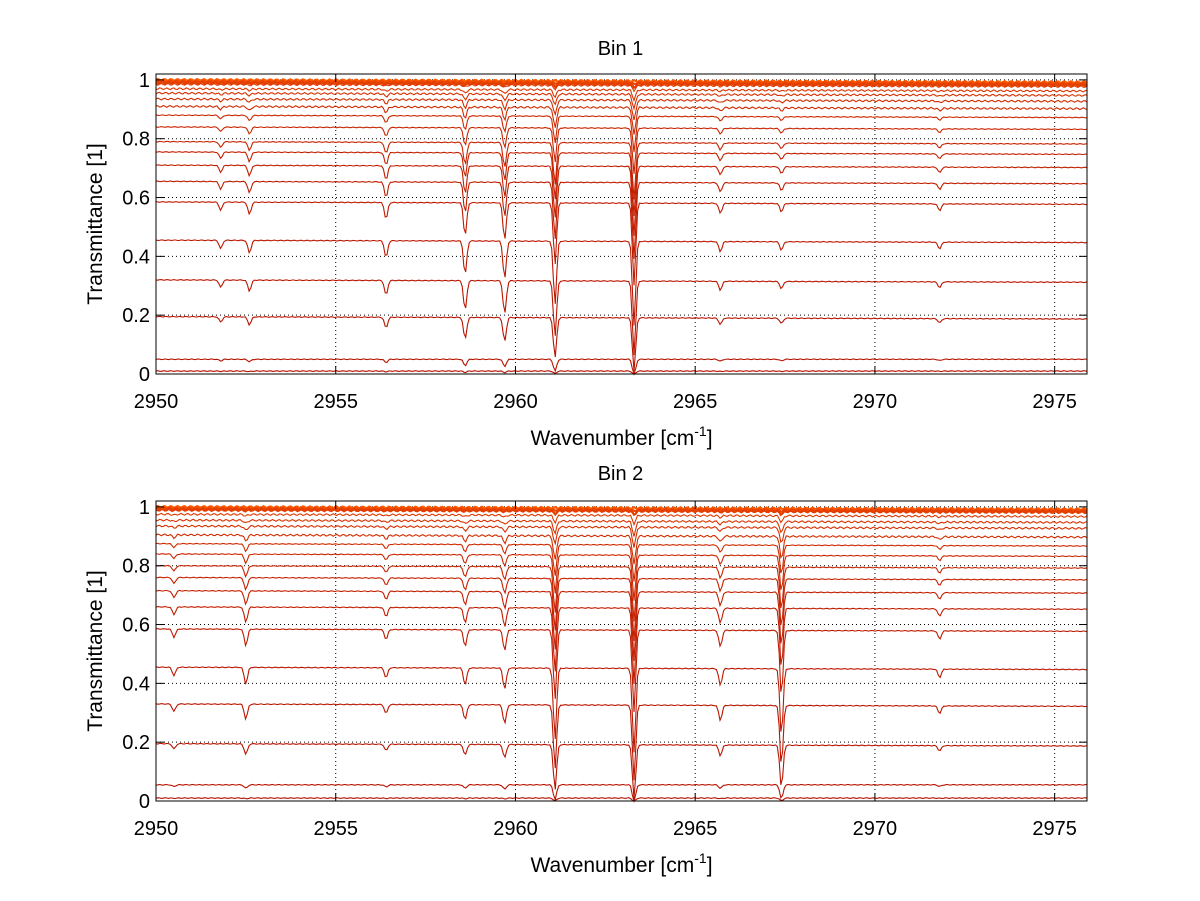 The height and width of the screenshot is (901, 1200). I want to click on chart-title: Bin 2, so click(621, 474).